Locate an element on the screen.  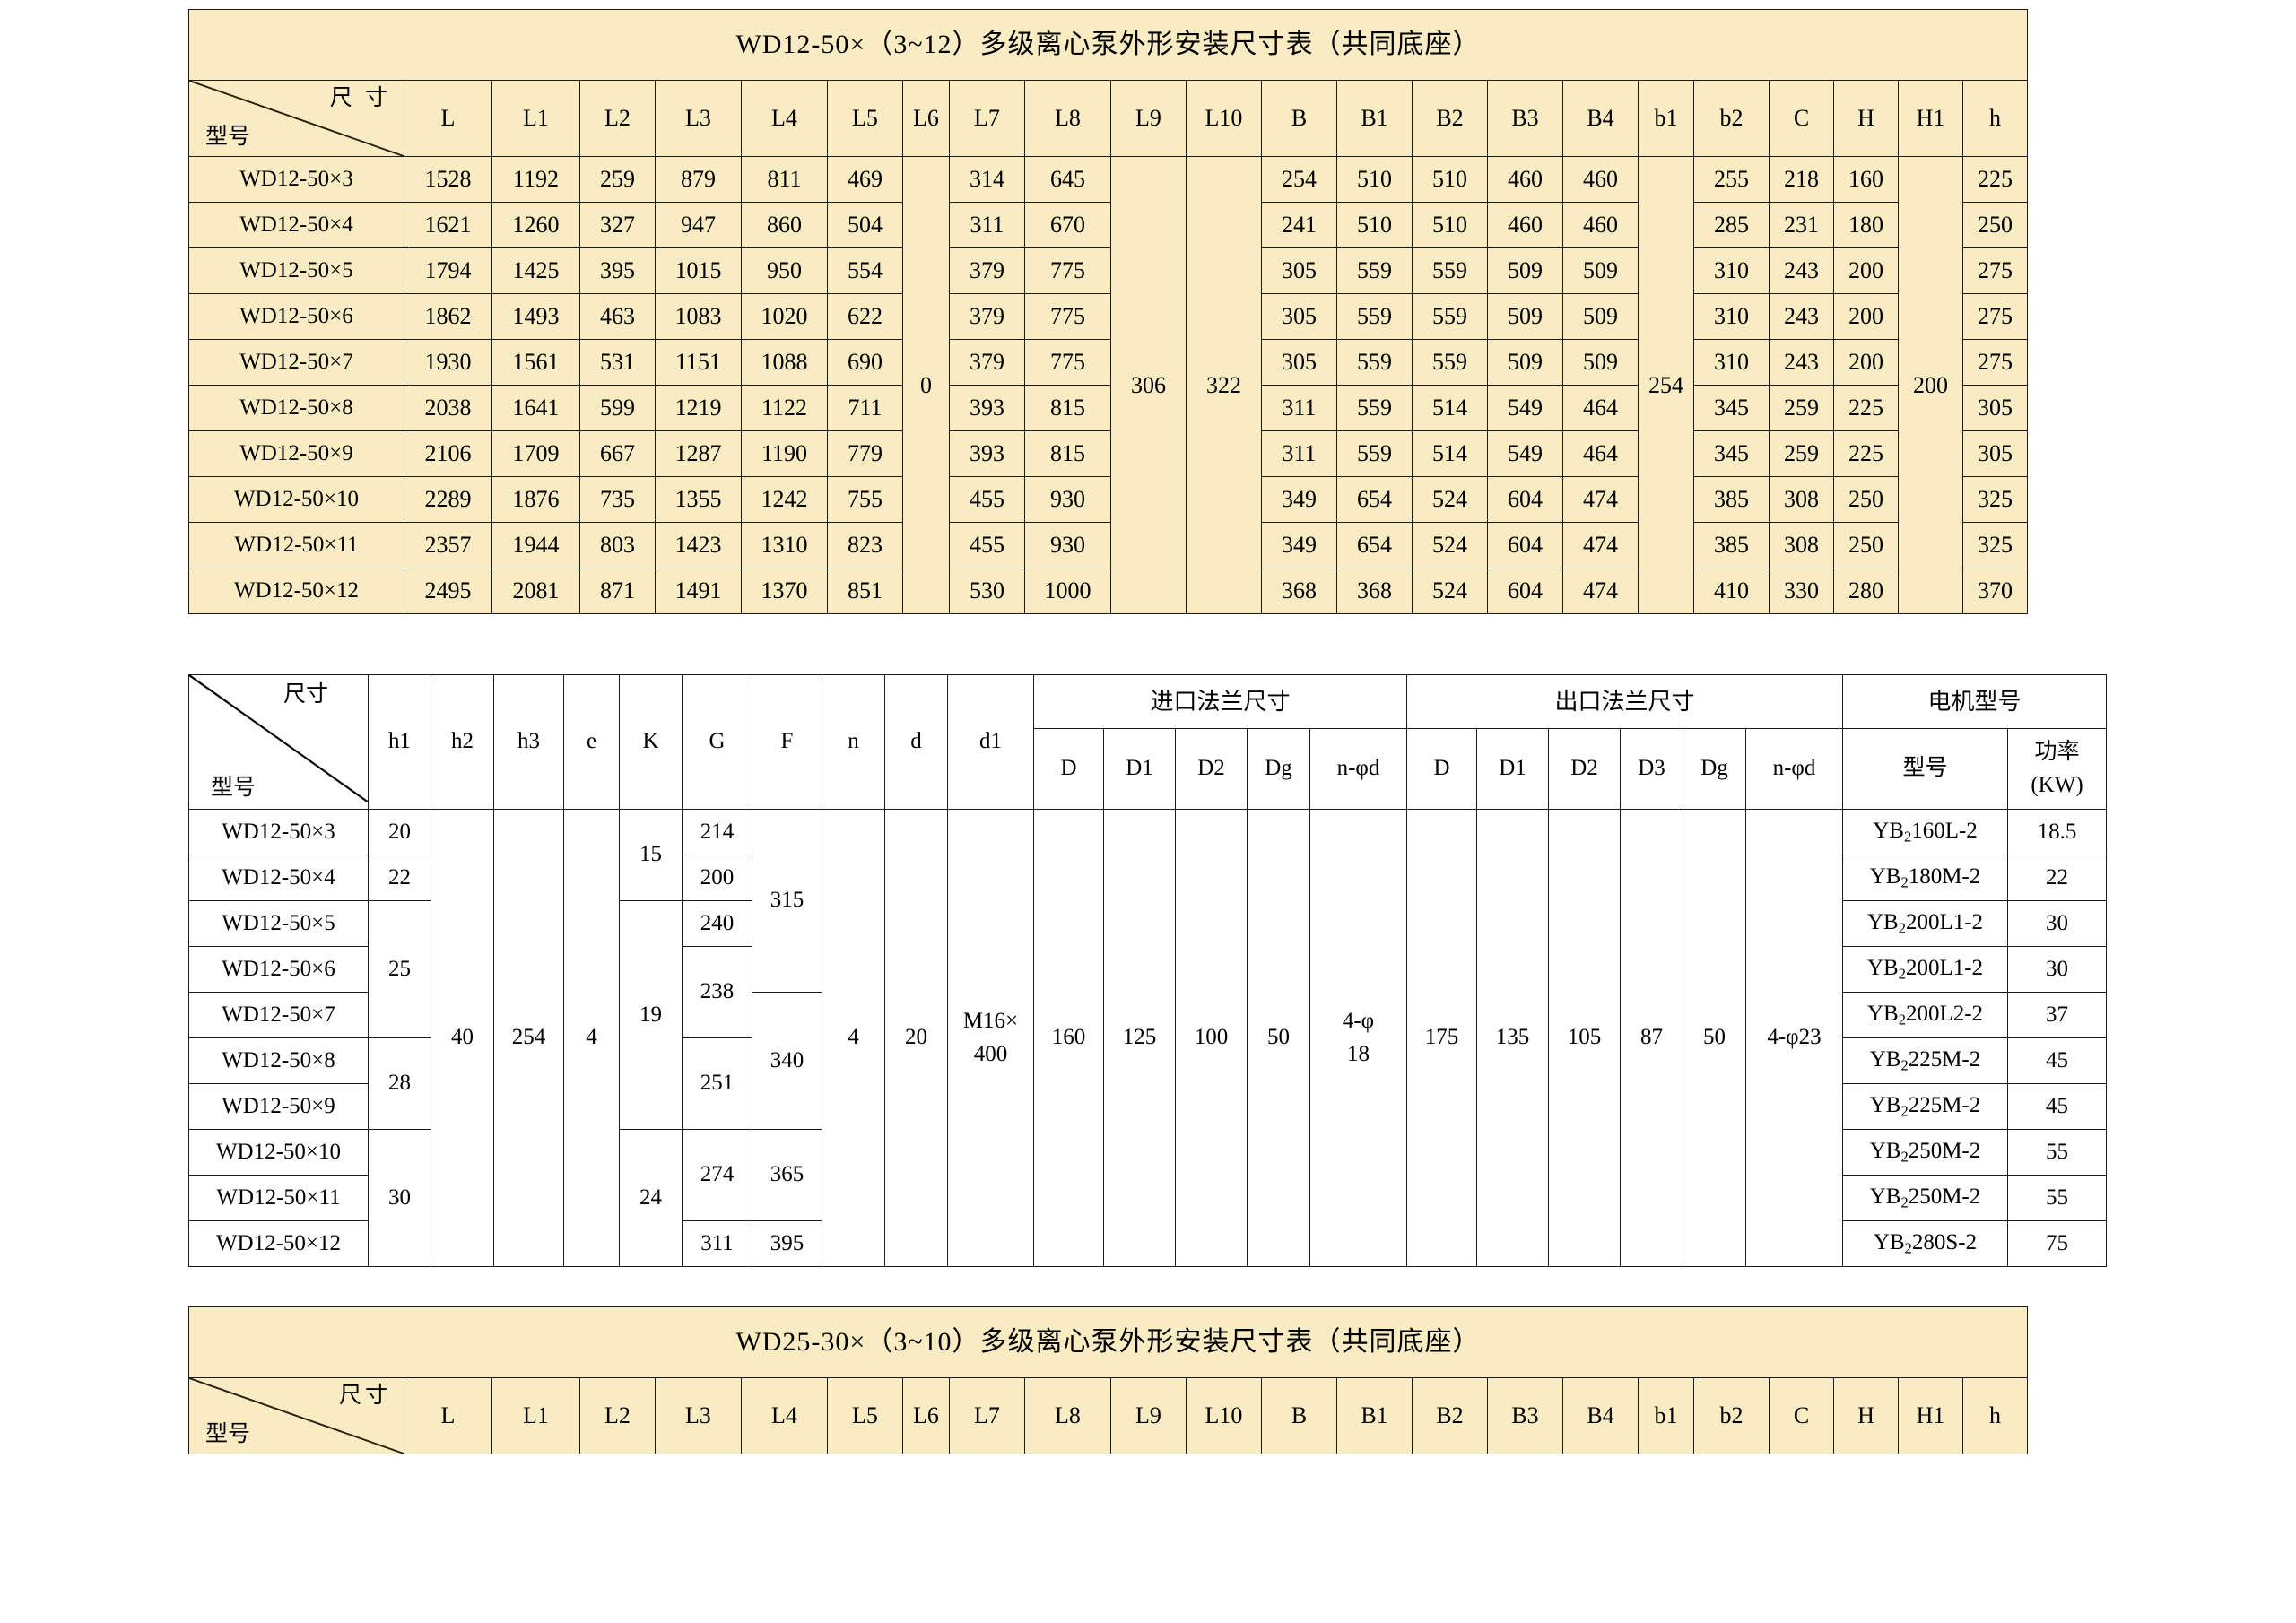
table-row: WD12-50×8 28 251 YB2225M-2 45 is located at coordinates (1147, 1084).